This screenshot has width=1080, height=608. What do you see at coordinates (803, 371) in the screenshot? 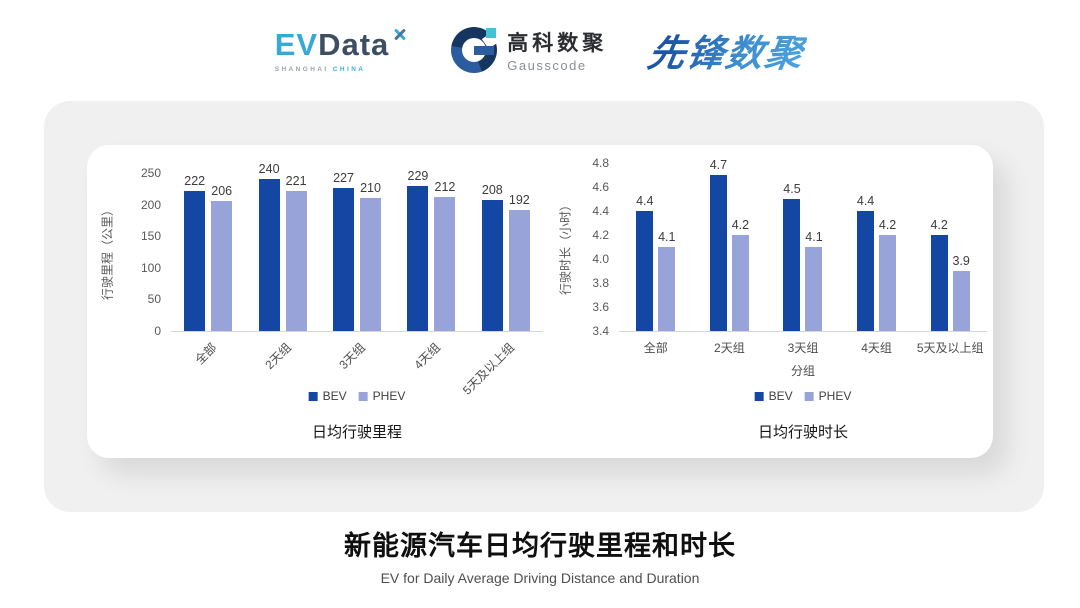
I see `x-axis-title: 分组` at bounding box center [803, 371].